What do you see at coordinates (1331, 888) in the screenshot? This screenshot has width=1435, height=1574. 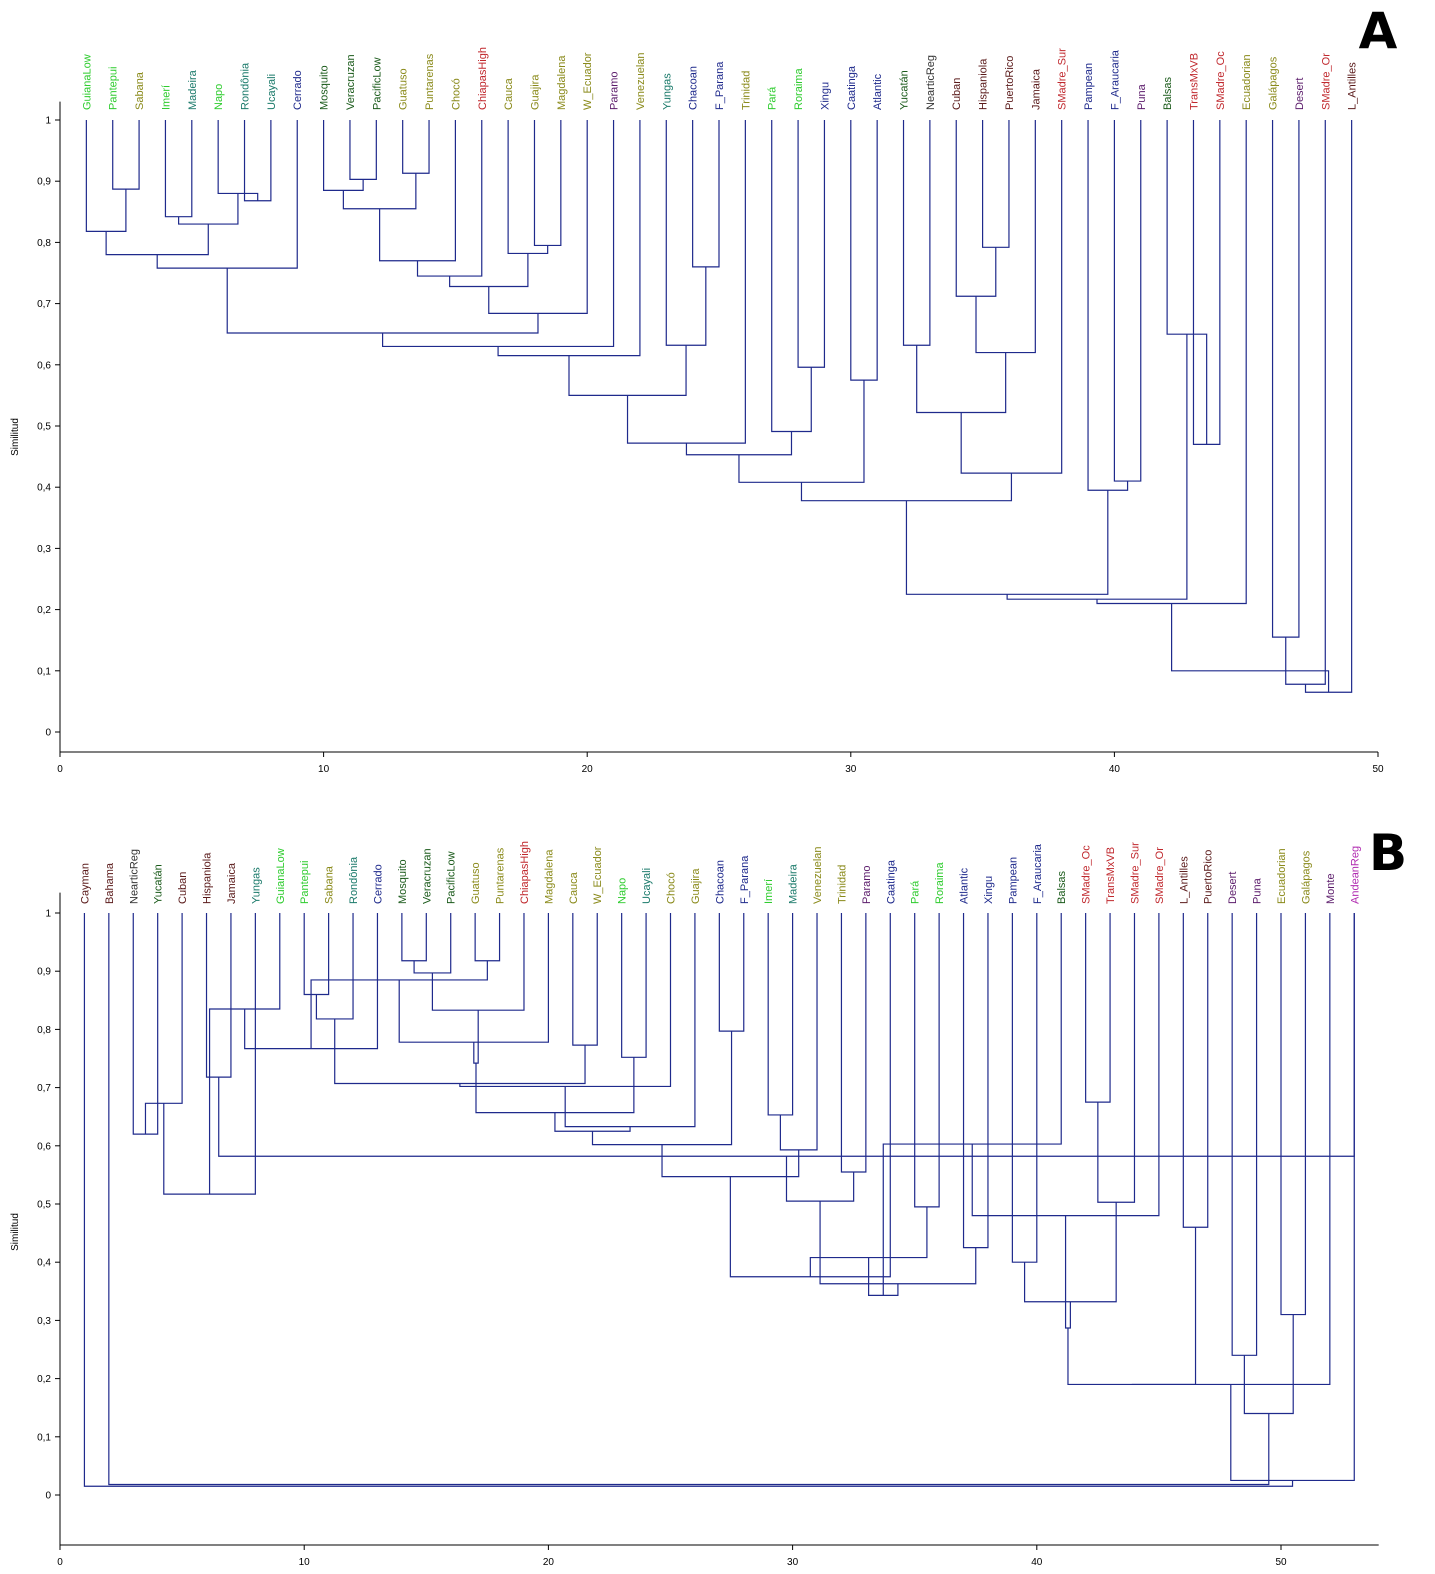 I see `leaf-label: Monte` at bounding box center [1331, 888].